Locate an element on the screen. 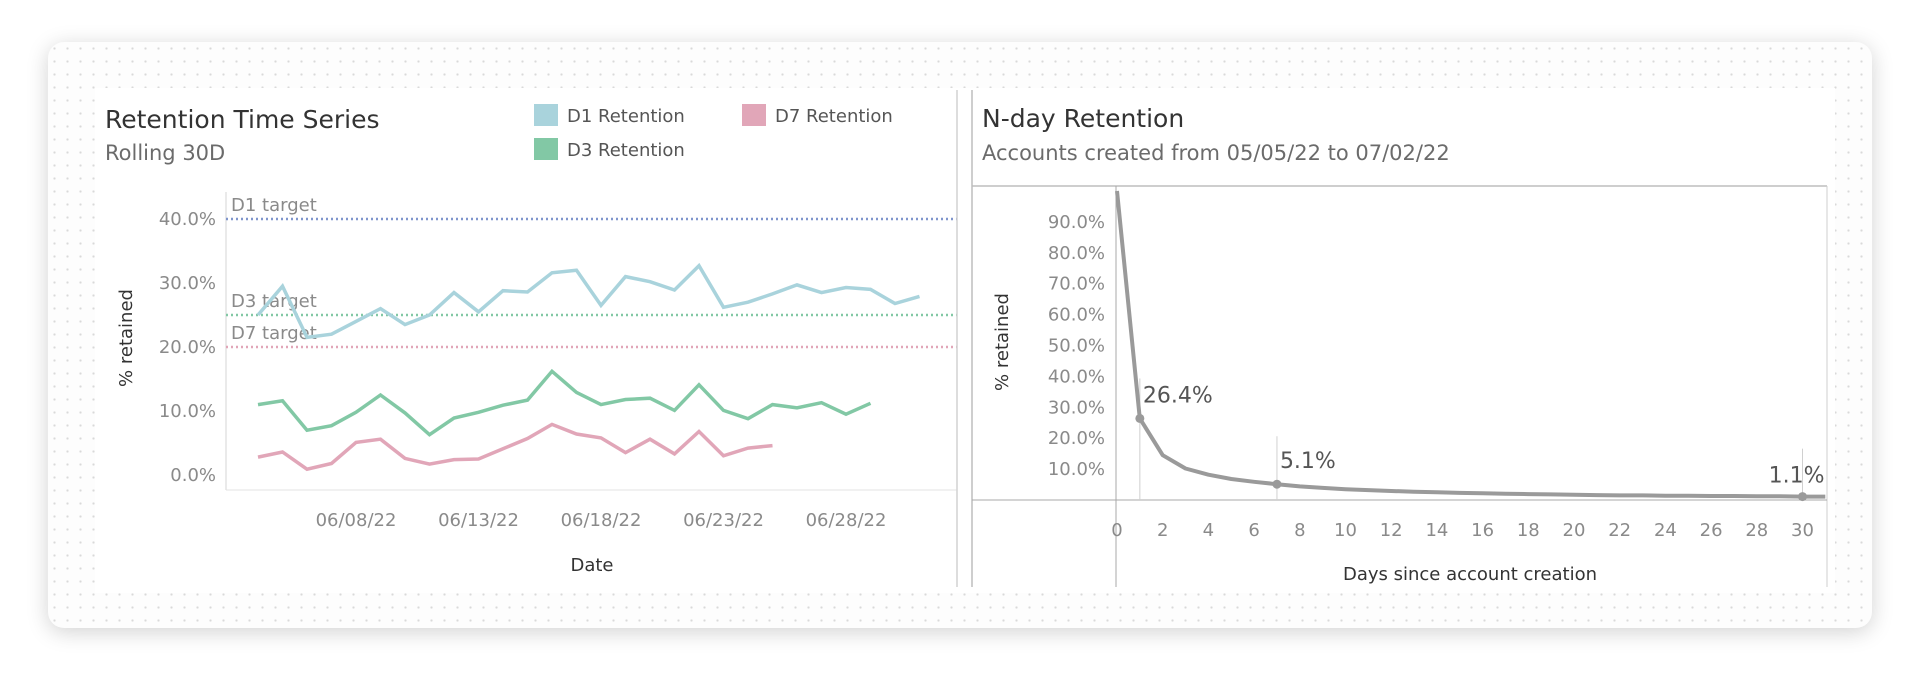 The width and height of the screenshot is (1920, 681). right-x-tick-label: 20 is located at coordinates (1574, 530).